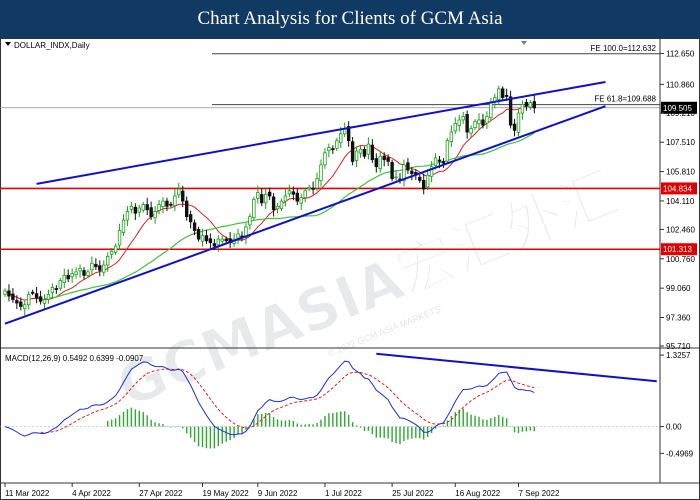 The height and width of the screenshot is (500, 700). I want to click on price-tick-label: 102.460, so click(680, 229).